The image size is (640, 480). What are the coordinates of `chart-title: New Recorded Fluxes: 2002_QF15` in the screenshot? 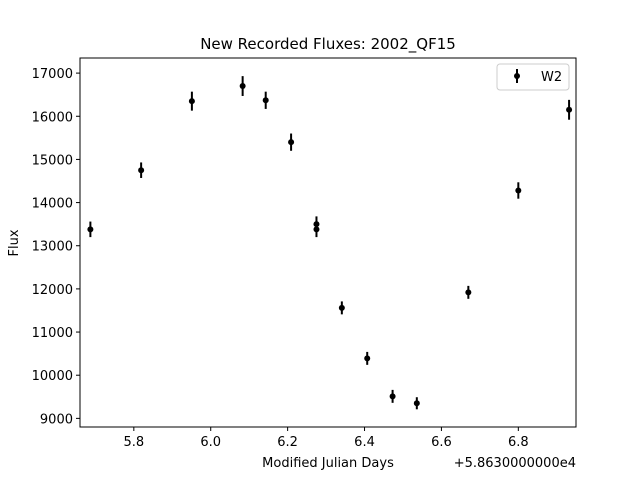 It's located at (328, 44).